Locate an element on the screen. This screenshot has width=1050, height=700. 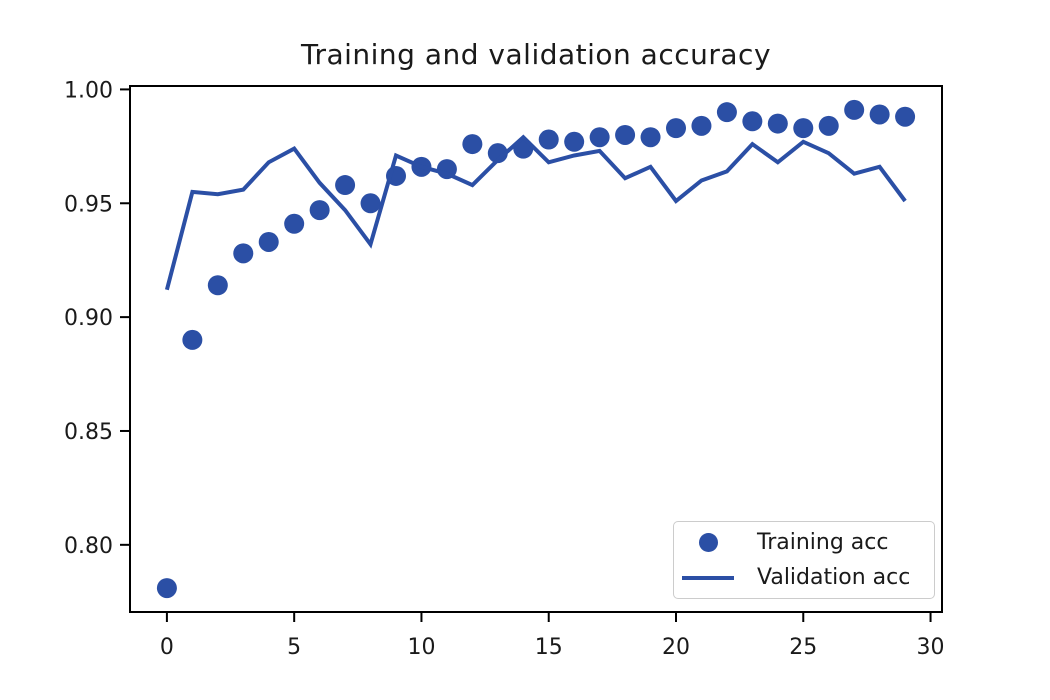
legend-label-validation: Validation acc is located at coordinates (834, 577).